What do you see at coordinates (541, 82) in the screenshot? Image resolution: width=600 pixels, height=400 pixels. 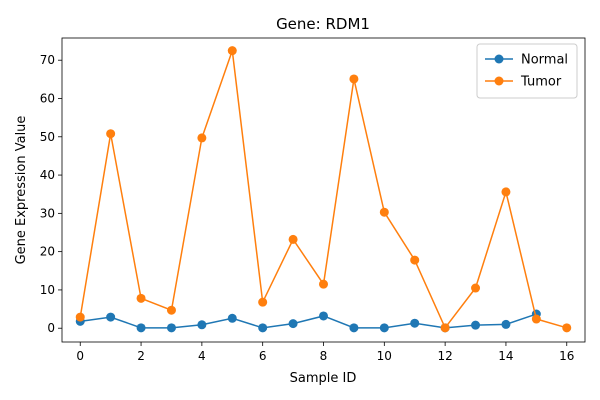 I see `legend-label-tumor: Tumor` at bounding box center [541, 82].